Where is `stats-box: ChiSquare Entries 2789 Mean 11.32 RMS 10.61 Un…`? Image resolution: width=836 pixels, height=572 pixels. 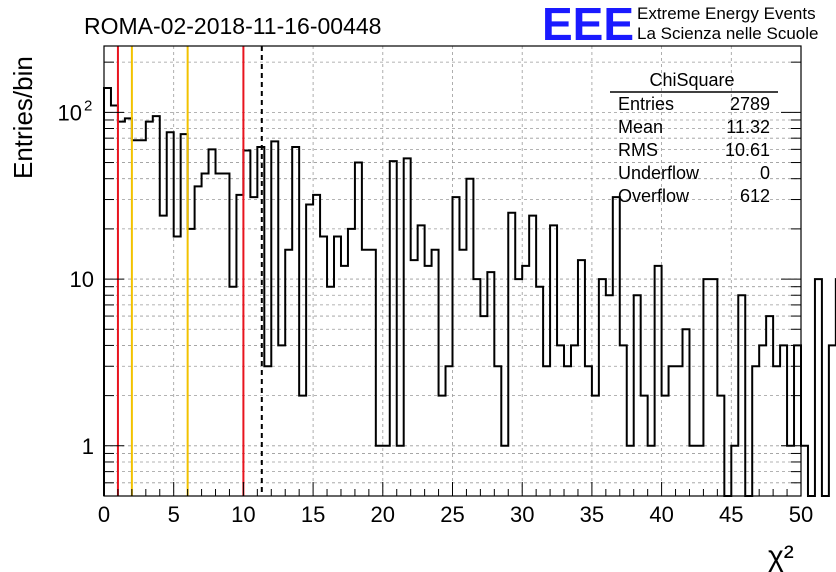 stats-box: ChiSquare Entries 2789 Mean 11.32 RMS 10.61 Un… is located at coordinates (694, 138).